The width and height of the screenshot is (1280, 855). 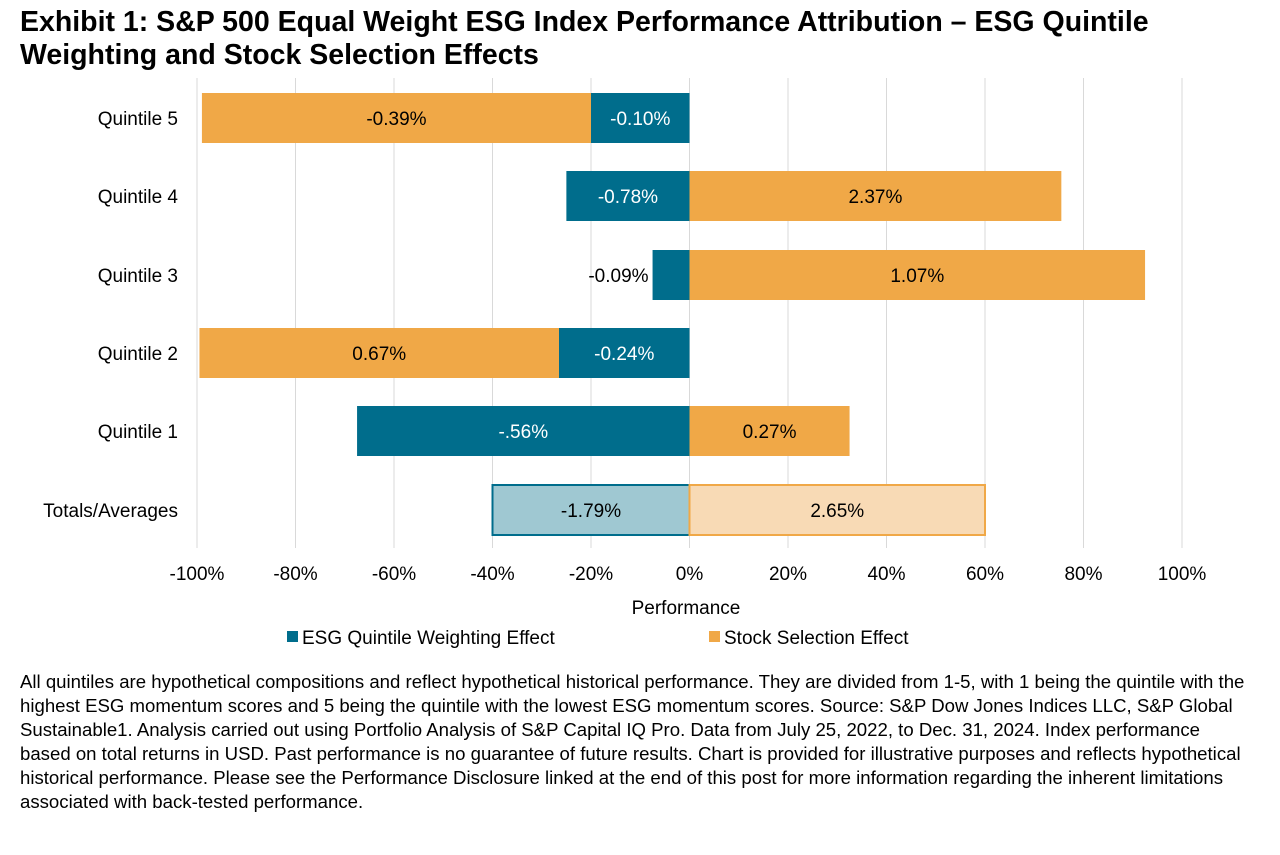 I want to click on data-label: -.56%, so click(x=523, y=432).